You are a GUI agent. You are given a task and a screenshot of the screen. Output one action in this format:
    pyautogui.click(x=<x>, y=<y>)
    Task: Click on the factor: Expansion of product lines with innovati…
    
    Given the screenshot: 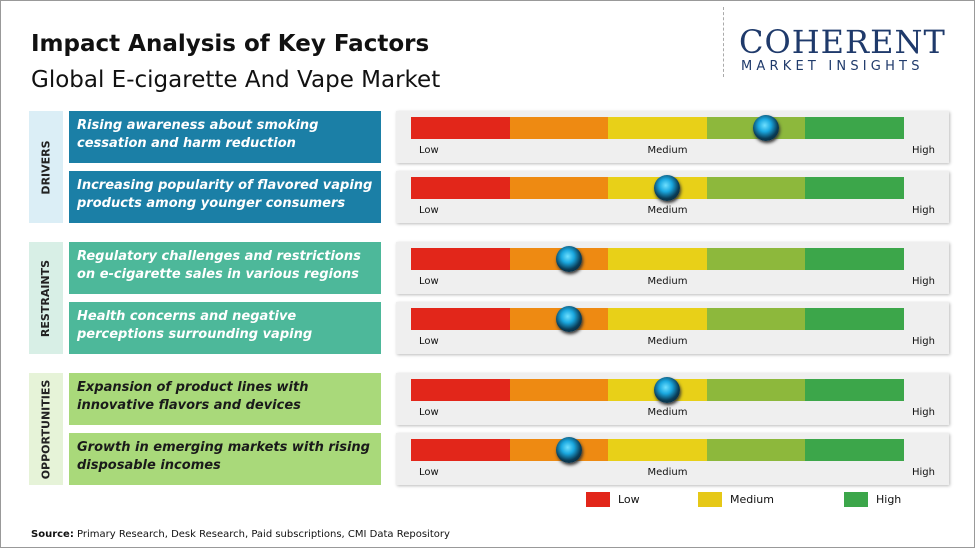 What is the action you would take?
    pyautogui.click(x=225, y=399)
    